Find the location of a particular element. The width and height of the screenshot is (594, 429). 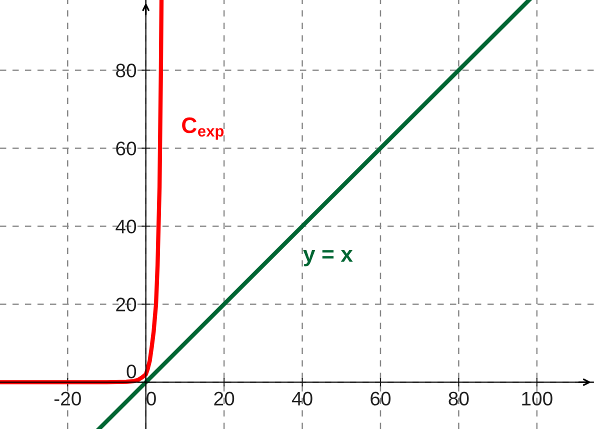

y-tick-label: 0 is located at coordinates (131, 371).